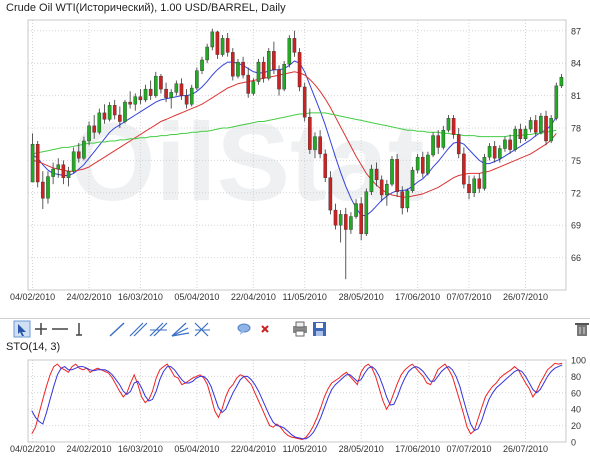  What do you see at coordinates (417, 297) in the screenshot?
I see `x-tick-label: 17/06/2010` at bounding box center [417, 297].